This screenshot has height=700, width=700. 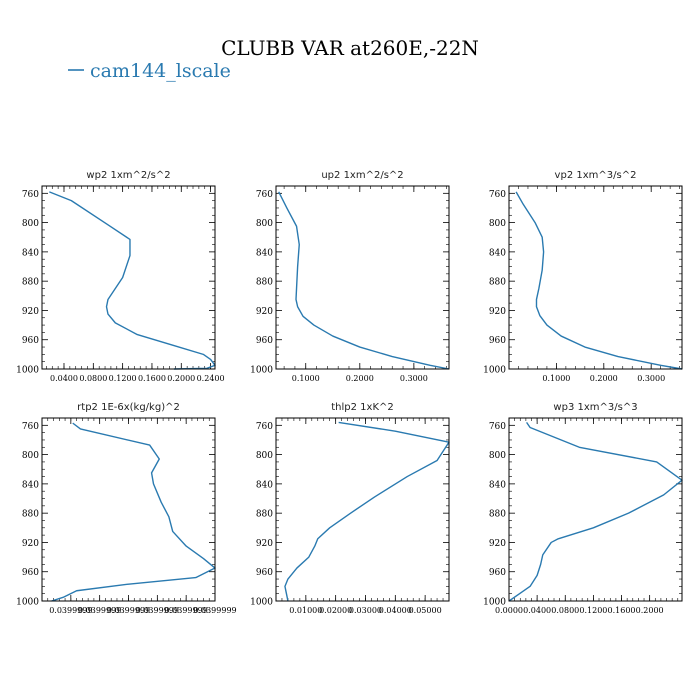 What do you see at coordinates (305, 610) in the screenshot?
I see `x-tick-label: 0.01000` at bounding box center [305, 610].